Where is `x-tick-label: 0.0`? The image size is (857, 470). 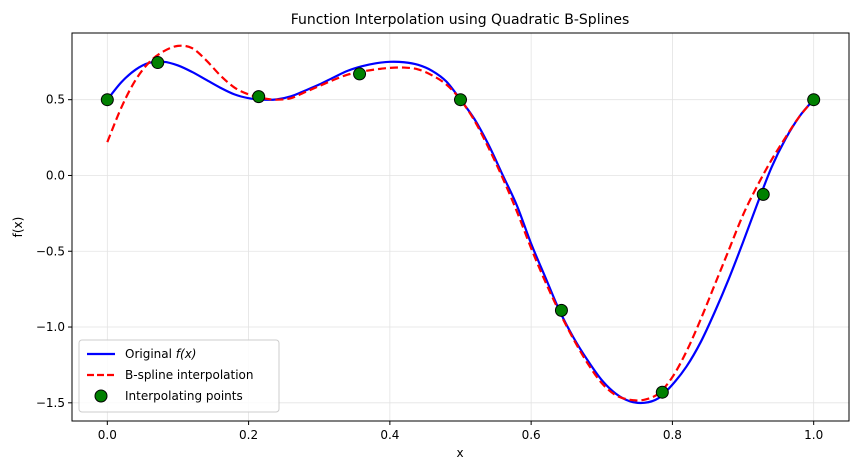
x-tick-label: 0.0 is located at coordinates (107, 435).